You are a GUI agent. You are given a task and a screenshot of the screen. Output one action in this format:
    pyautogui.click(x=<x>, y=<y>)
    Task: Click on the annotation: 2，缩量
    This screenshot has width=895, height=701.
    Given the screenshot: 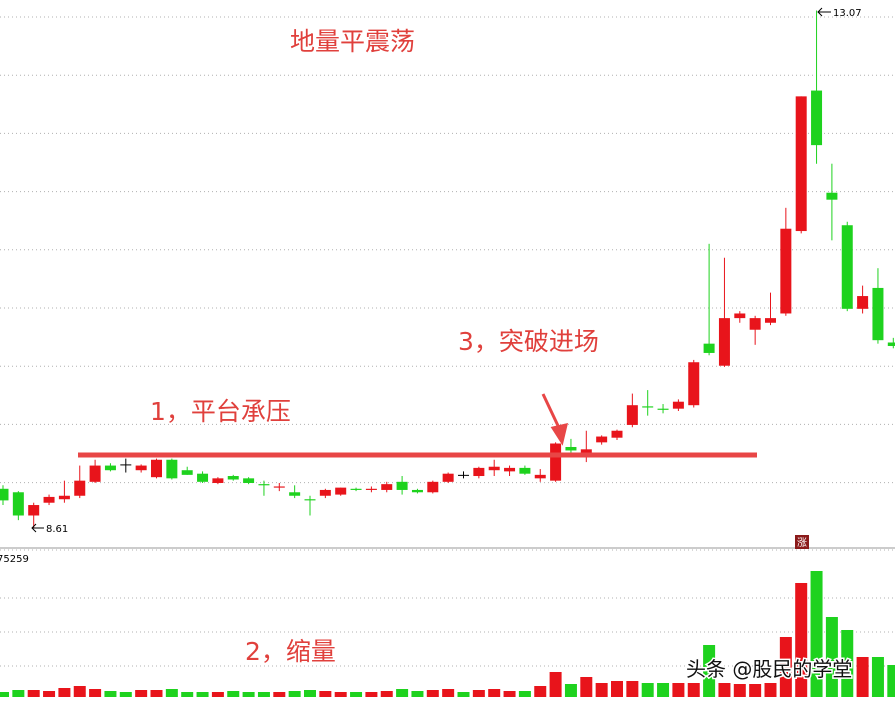 What is the action you would take?
    pyautogui.click(x=290, y=651)
    